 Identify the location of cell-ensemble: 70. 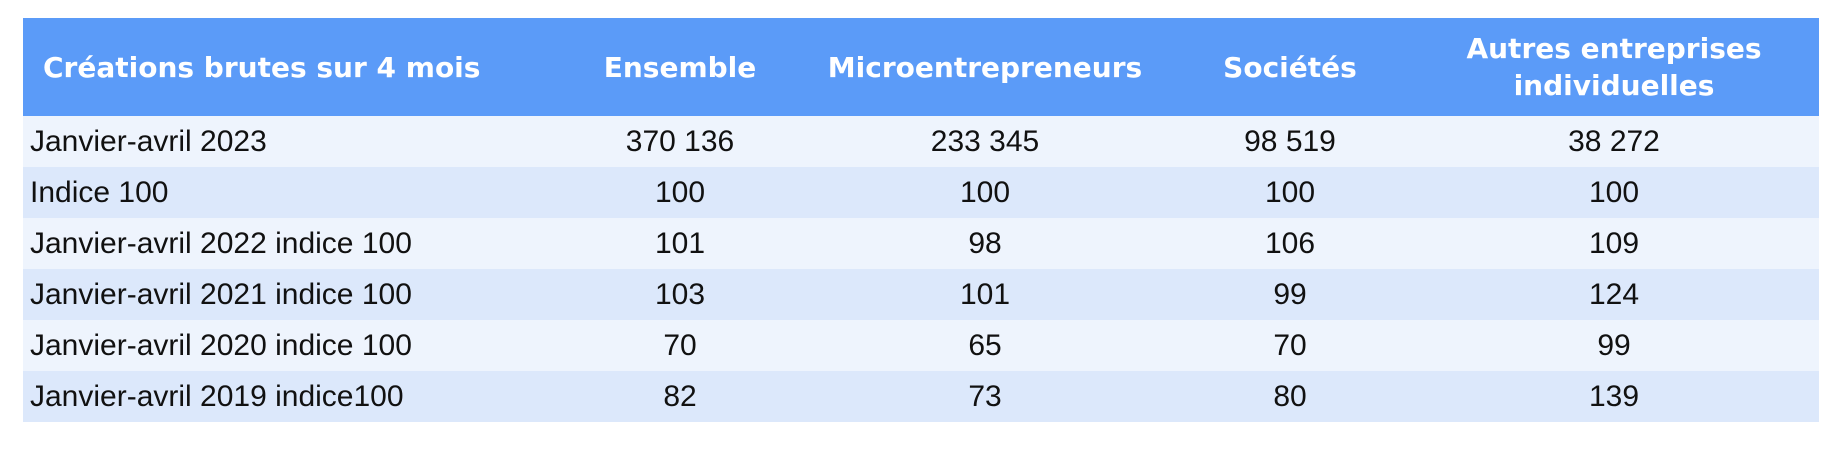
(680, 345).